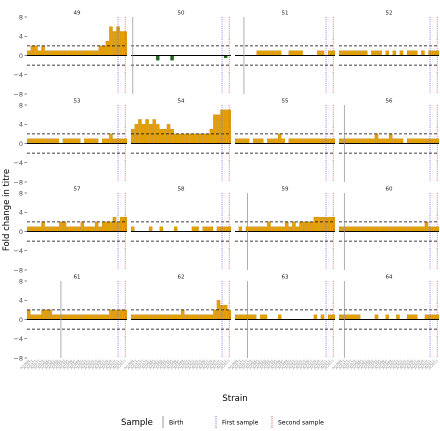  What do you see at coordinates (70, 54) in the screenshot?
I see `facet-panel-49: 49 −8 −4 0 4 8` at bounding box center [70, 54].